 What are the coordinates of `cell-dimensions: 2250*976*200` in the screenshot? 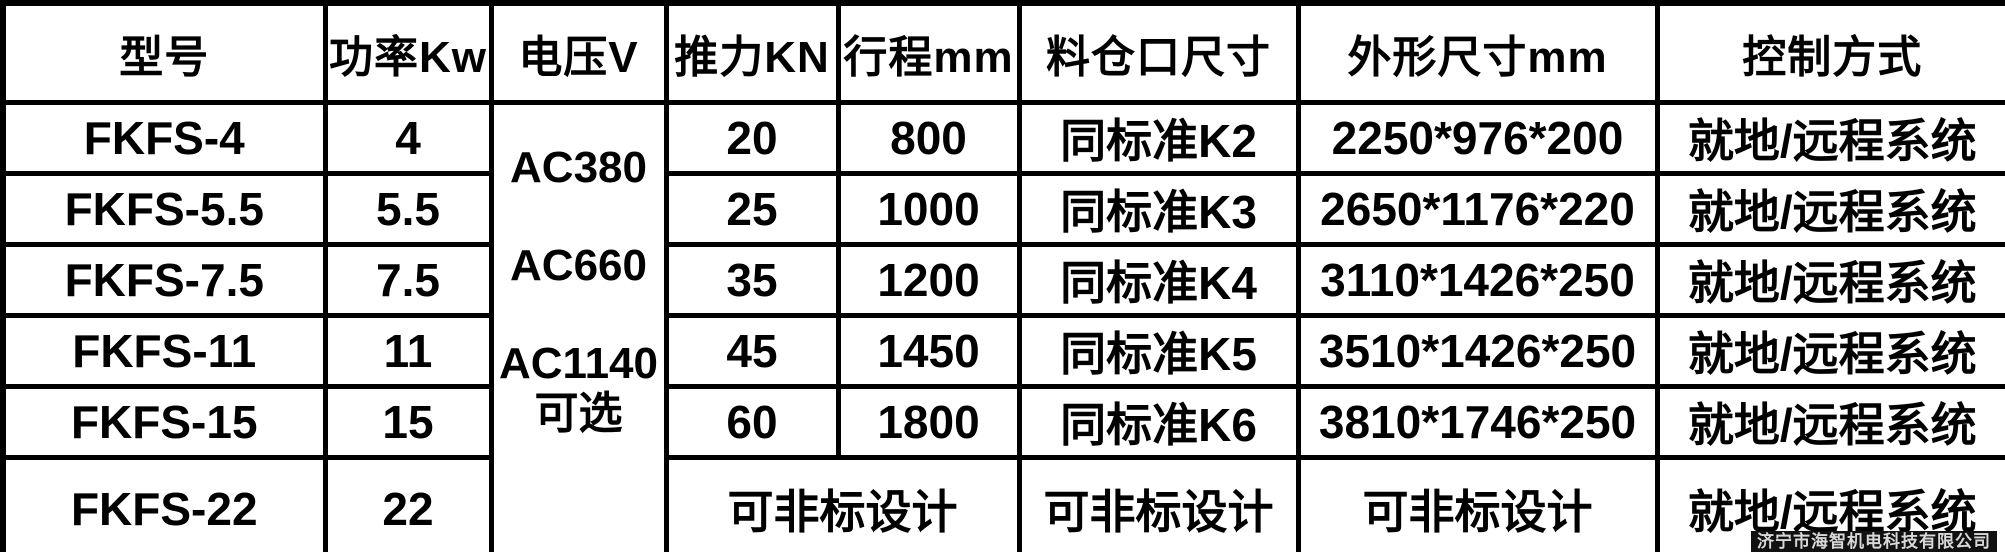 It's located at (1477, 137).